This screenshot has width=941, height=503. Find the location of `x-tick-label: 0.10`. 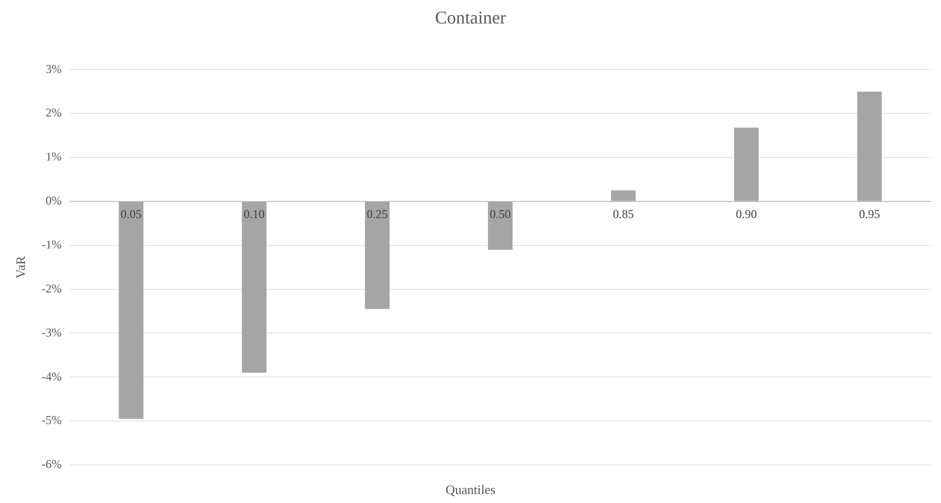

x-tick-label: 0.10 is located at coordinates (254, 213).